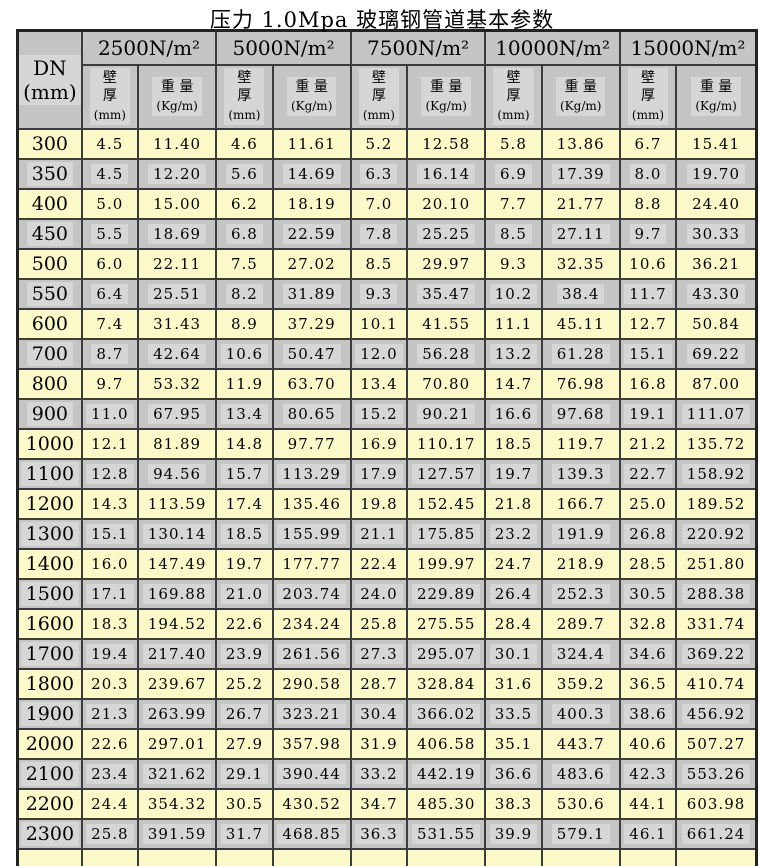 The height and width of the screenshot is (866, 764). I want to click on value-cell: 38.6, so click(648, 713).